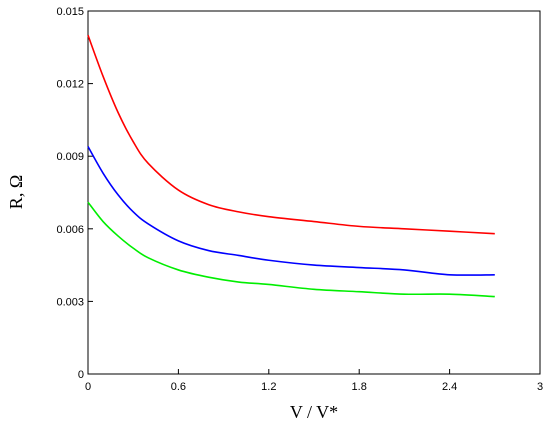 The height and width of the screenshot is (433, 550). Describe the element at coordinates (314, 412) in the screenshot. I see `x-axis-label: V / V*` at that location.